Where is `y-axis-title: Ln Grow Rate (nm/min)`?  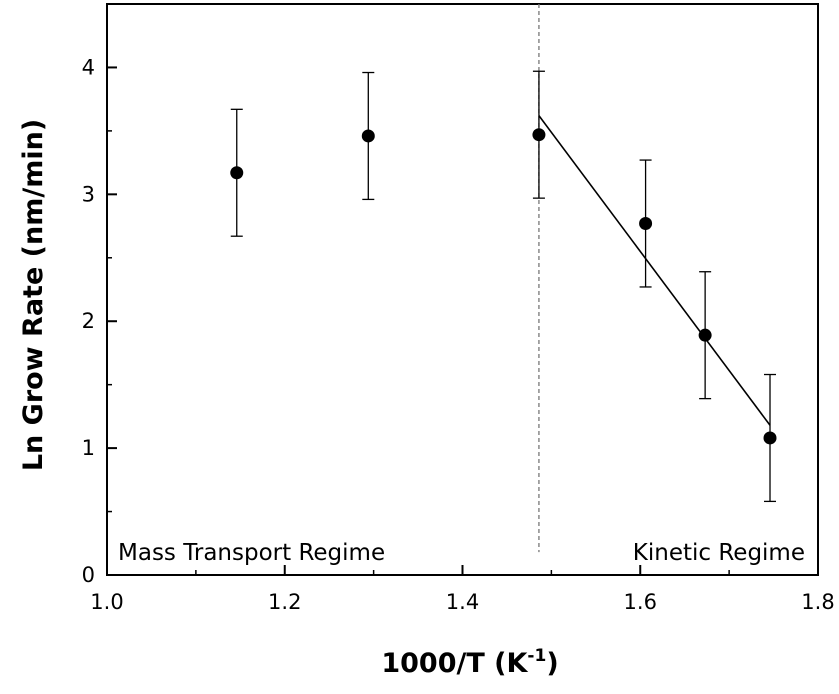 y-axis-title: Ln Grow Rate (nm/min) is located at coordinates (33, 295).